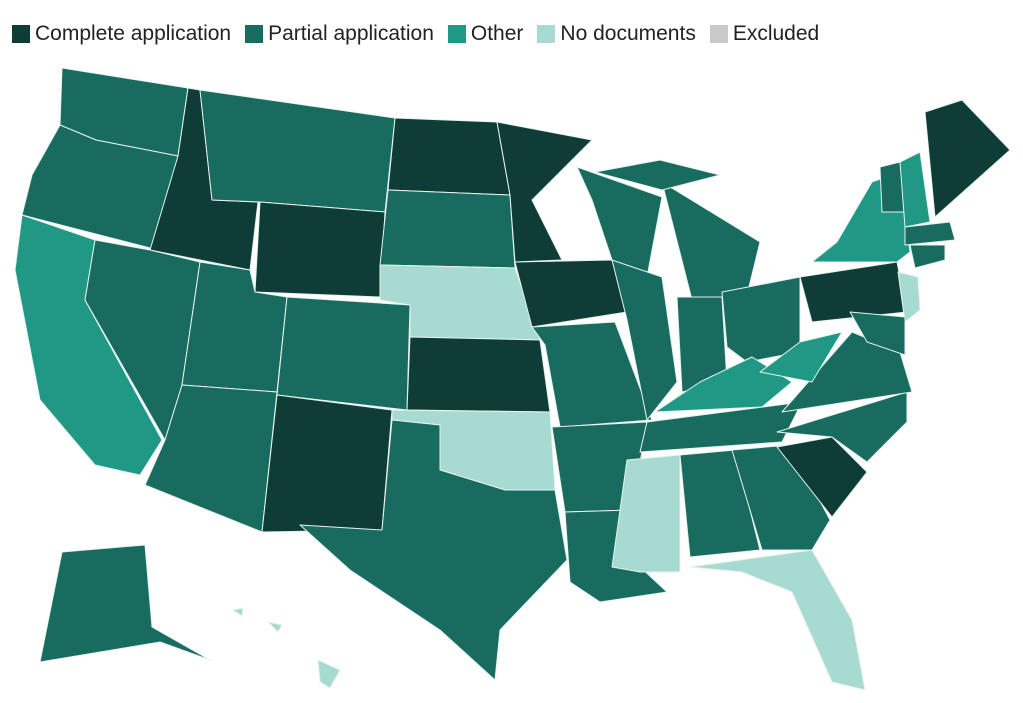  I want to click on legend-item: Other, so click(485, 34).